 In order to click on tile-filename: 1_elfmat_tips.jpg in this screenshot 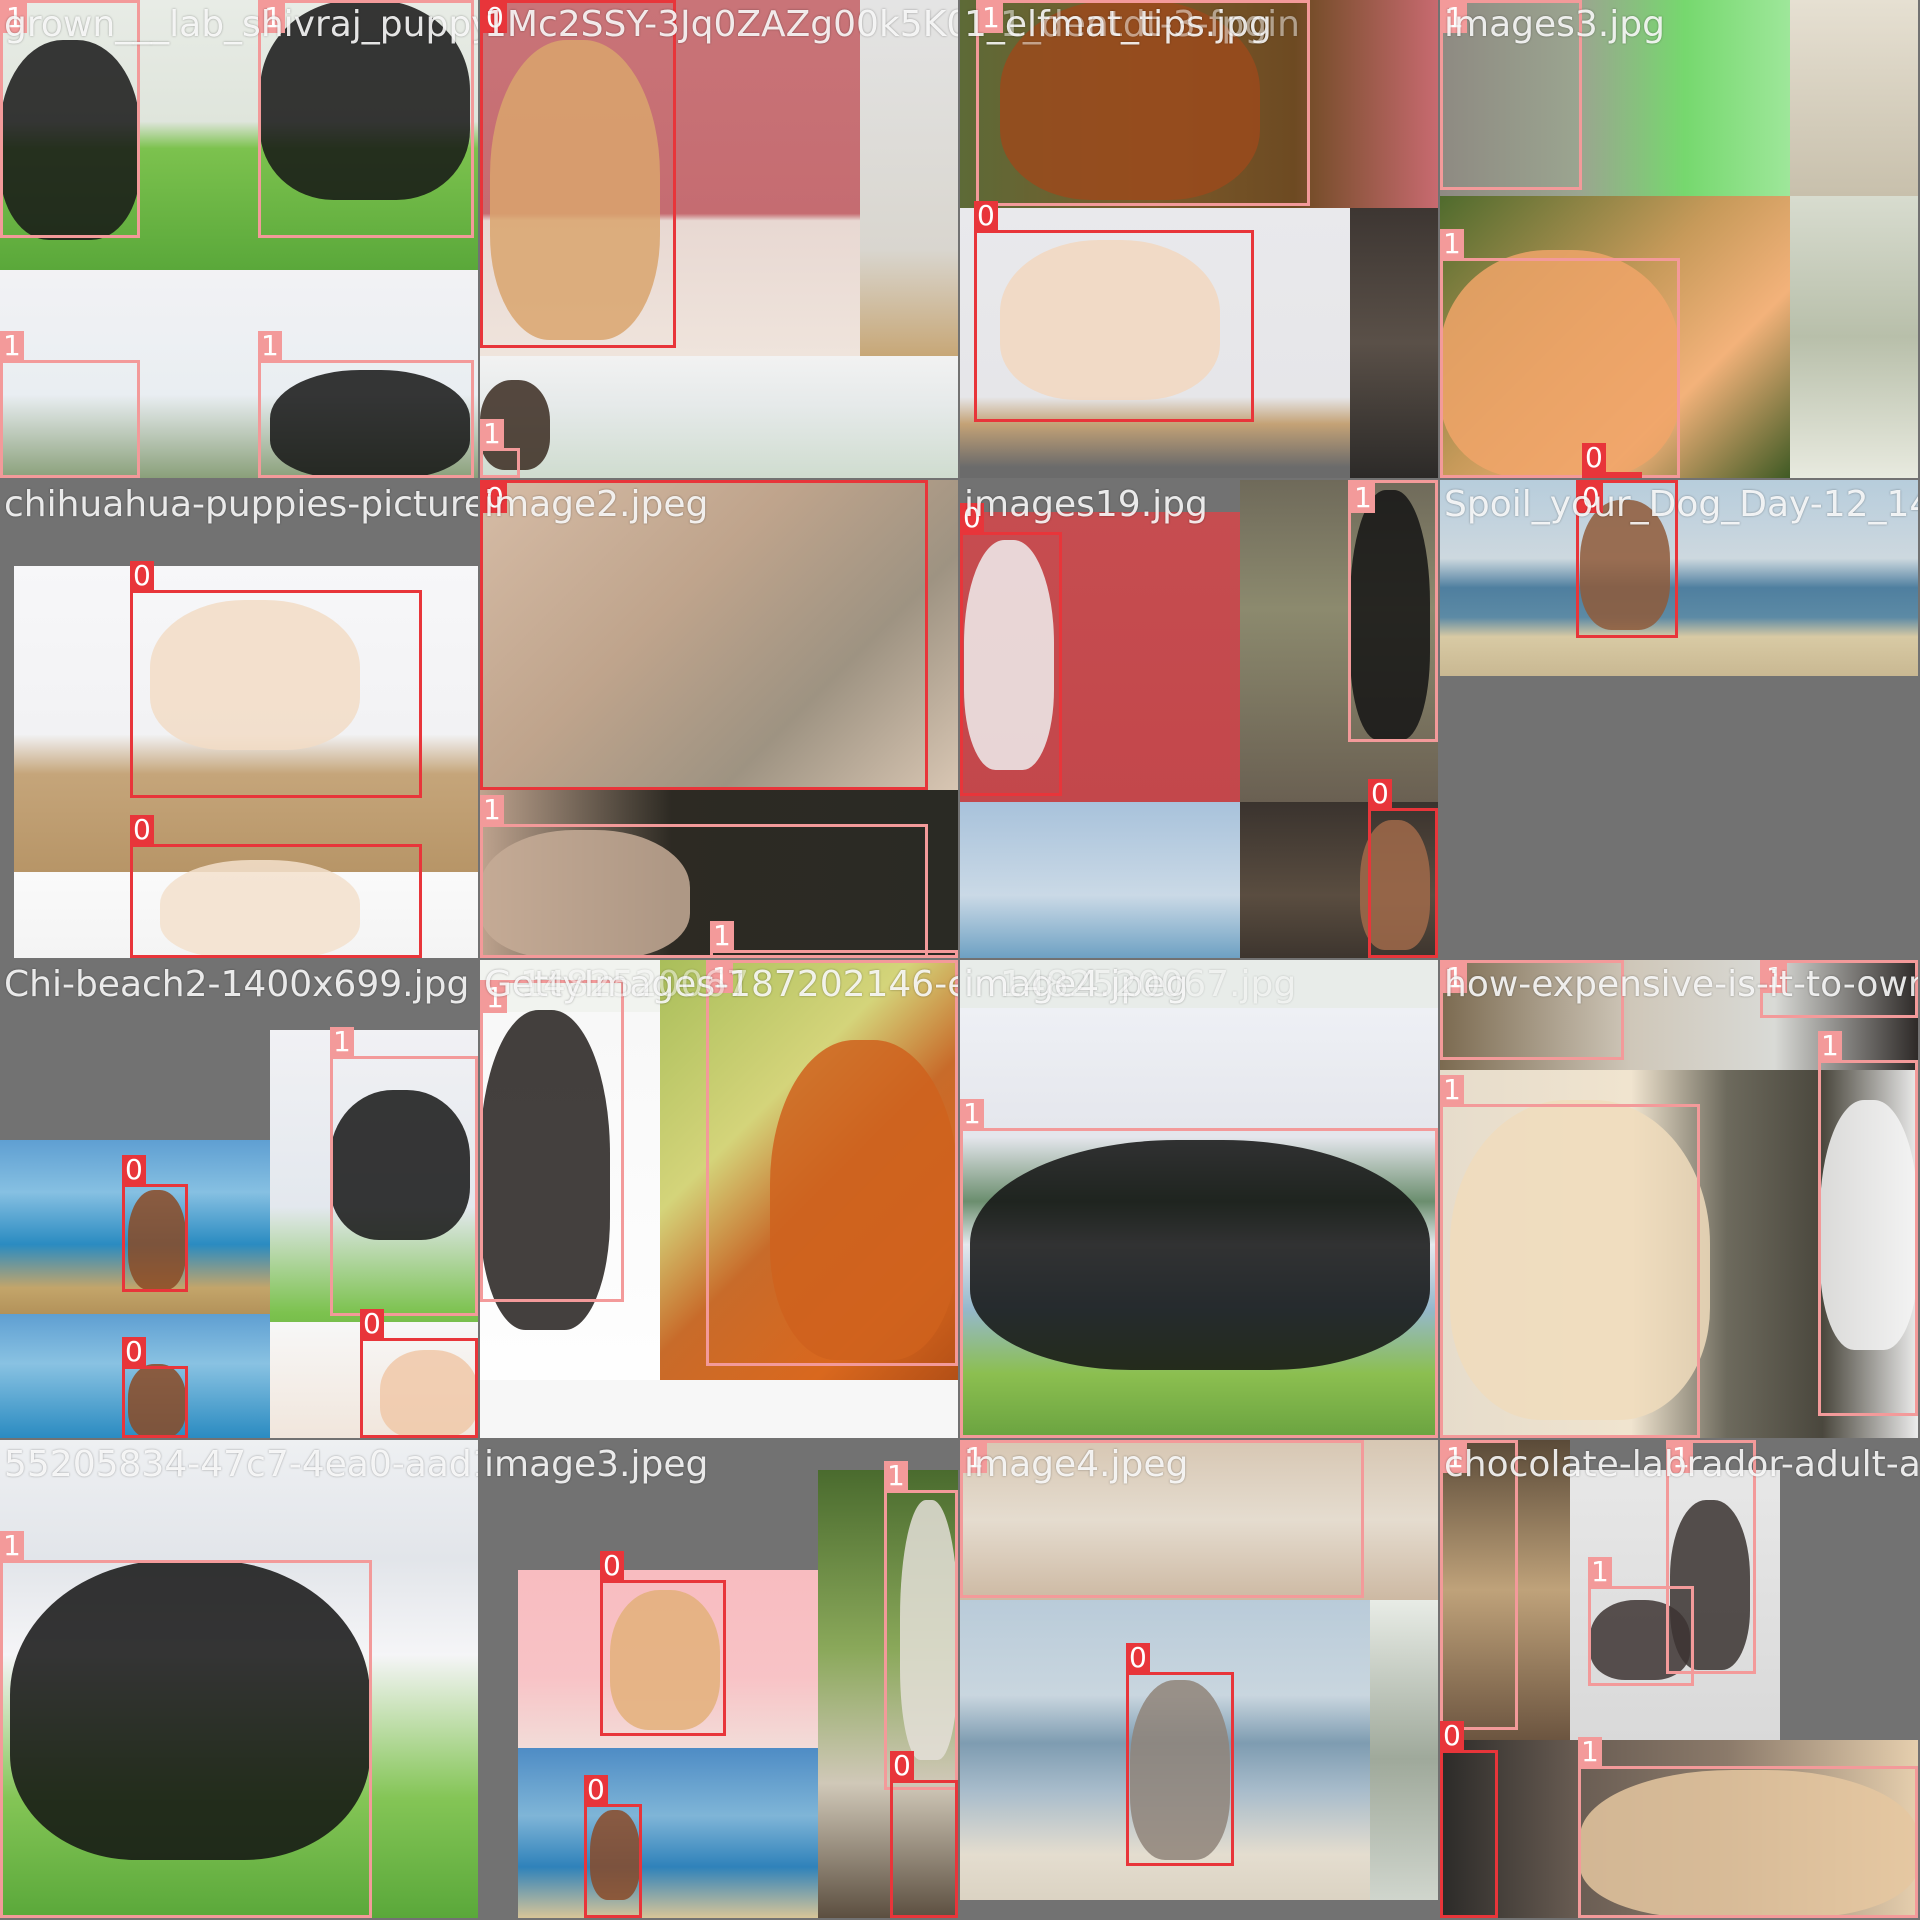, I will do `click(1118, 24)`.